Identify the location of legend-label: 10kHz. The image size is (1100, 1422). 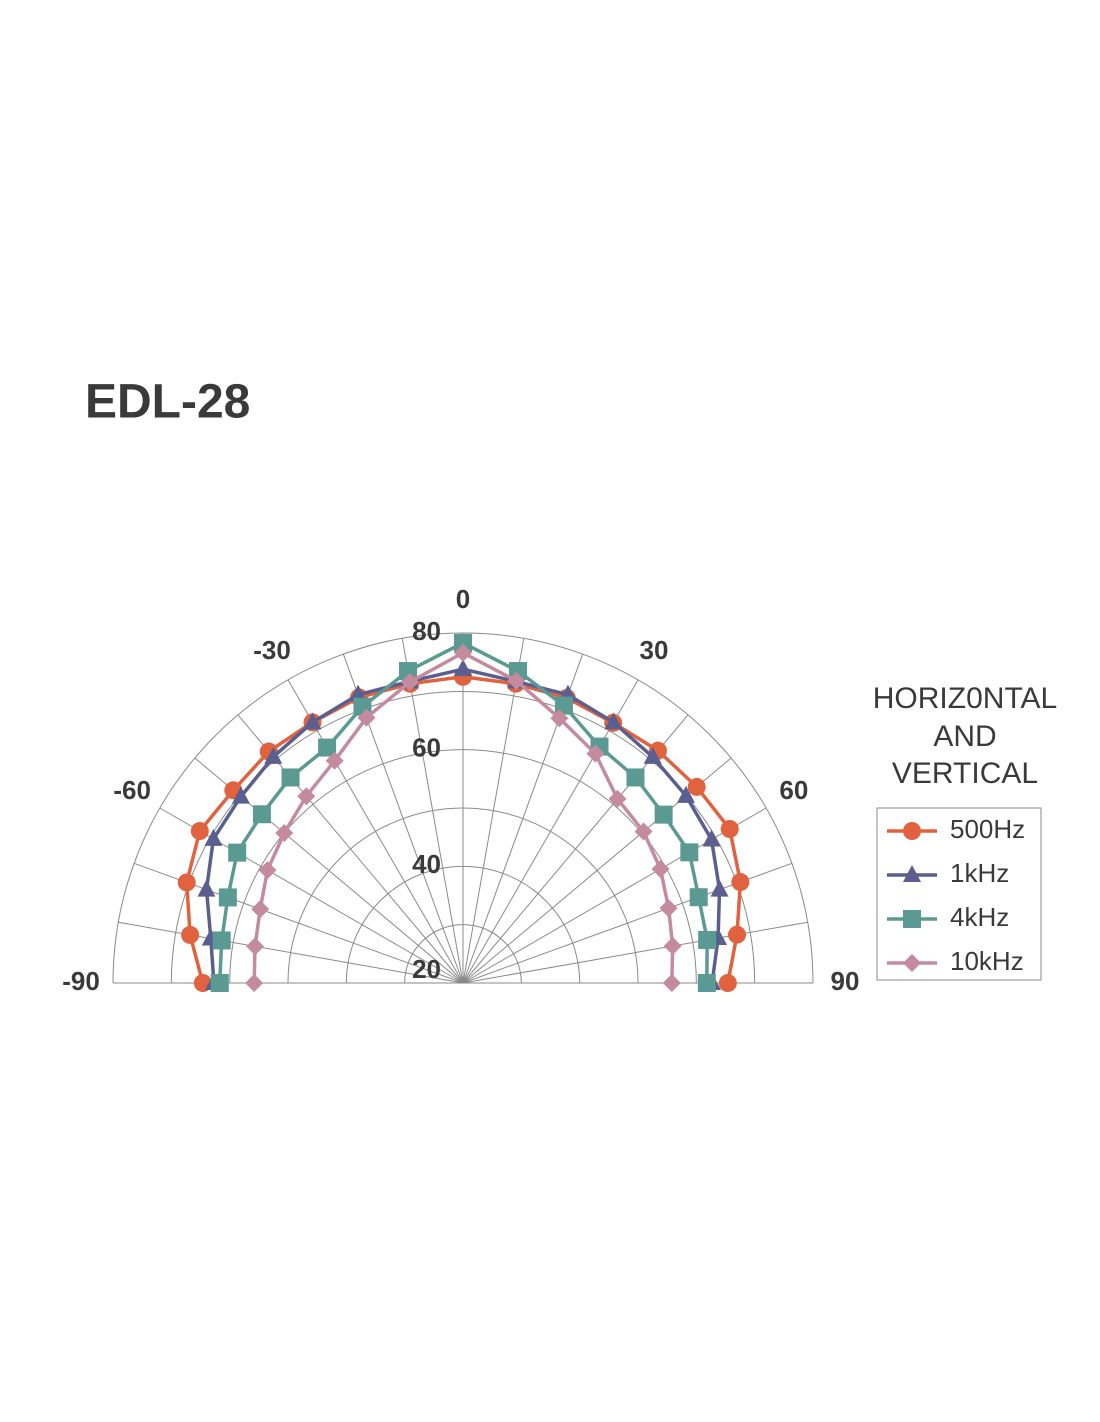
(987, 961).